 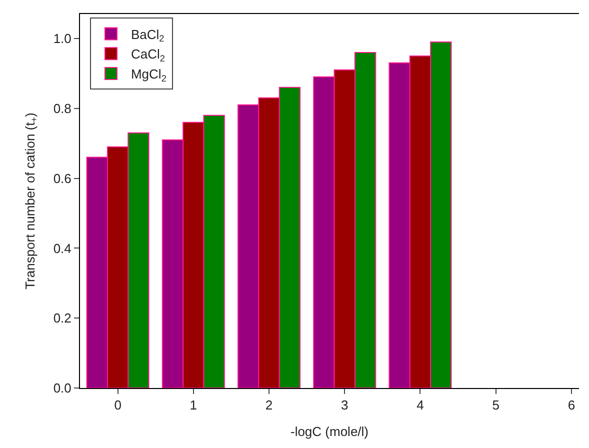 I want to click on legend-label: BaCl$_{2}$, so click(x=147, y=35).